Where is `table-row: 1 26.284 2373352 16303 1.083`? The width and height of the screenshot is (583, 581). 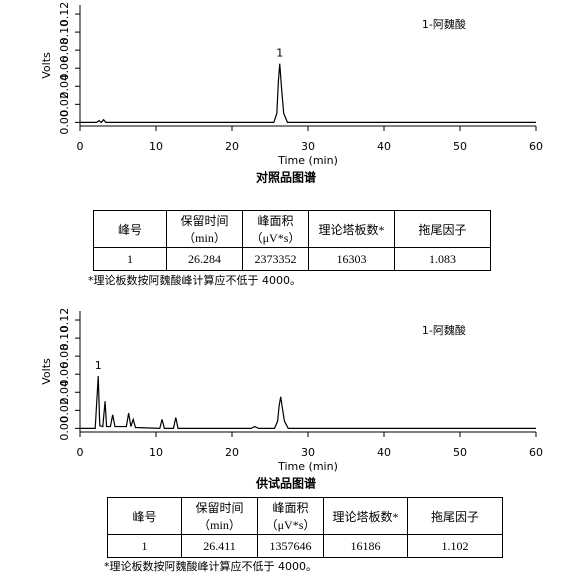 table-row: 1 26.284 2373352 16303 1.083 is located at coordinates (292, 259).